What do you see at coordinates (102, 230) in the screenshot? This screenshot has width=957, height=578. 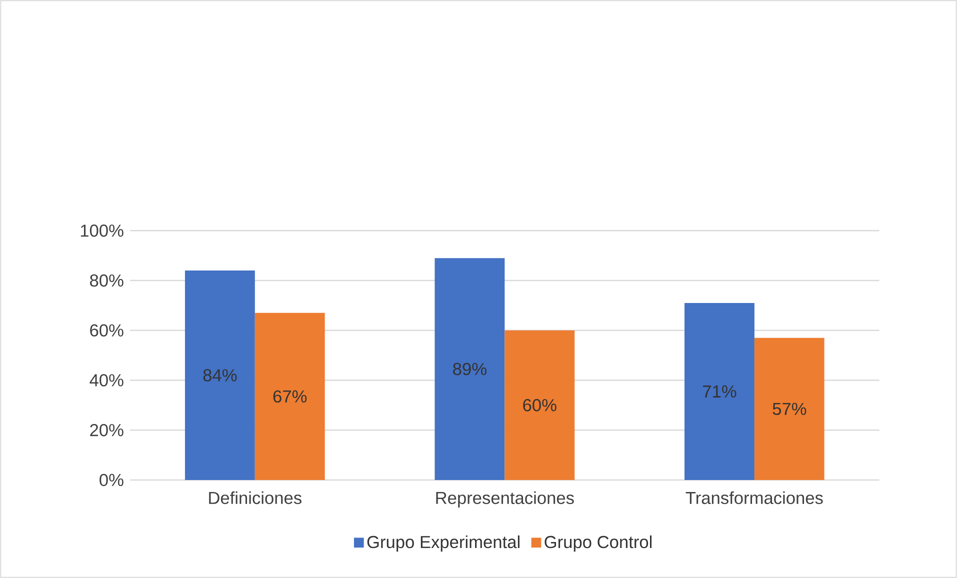 I see `y-tick-label: 100%` at bounding box center [102, 230].